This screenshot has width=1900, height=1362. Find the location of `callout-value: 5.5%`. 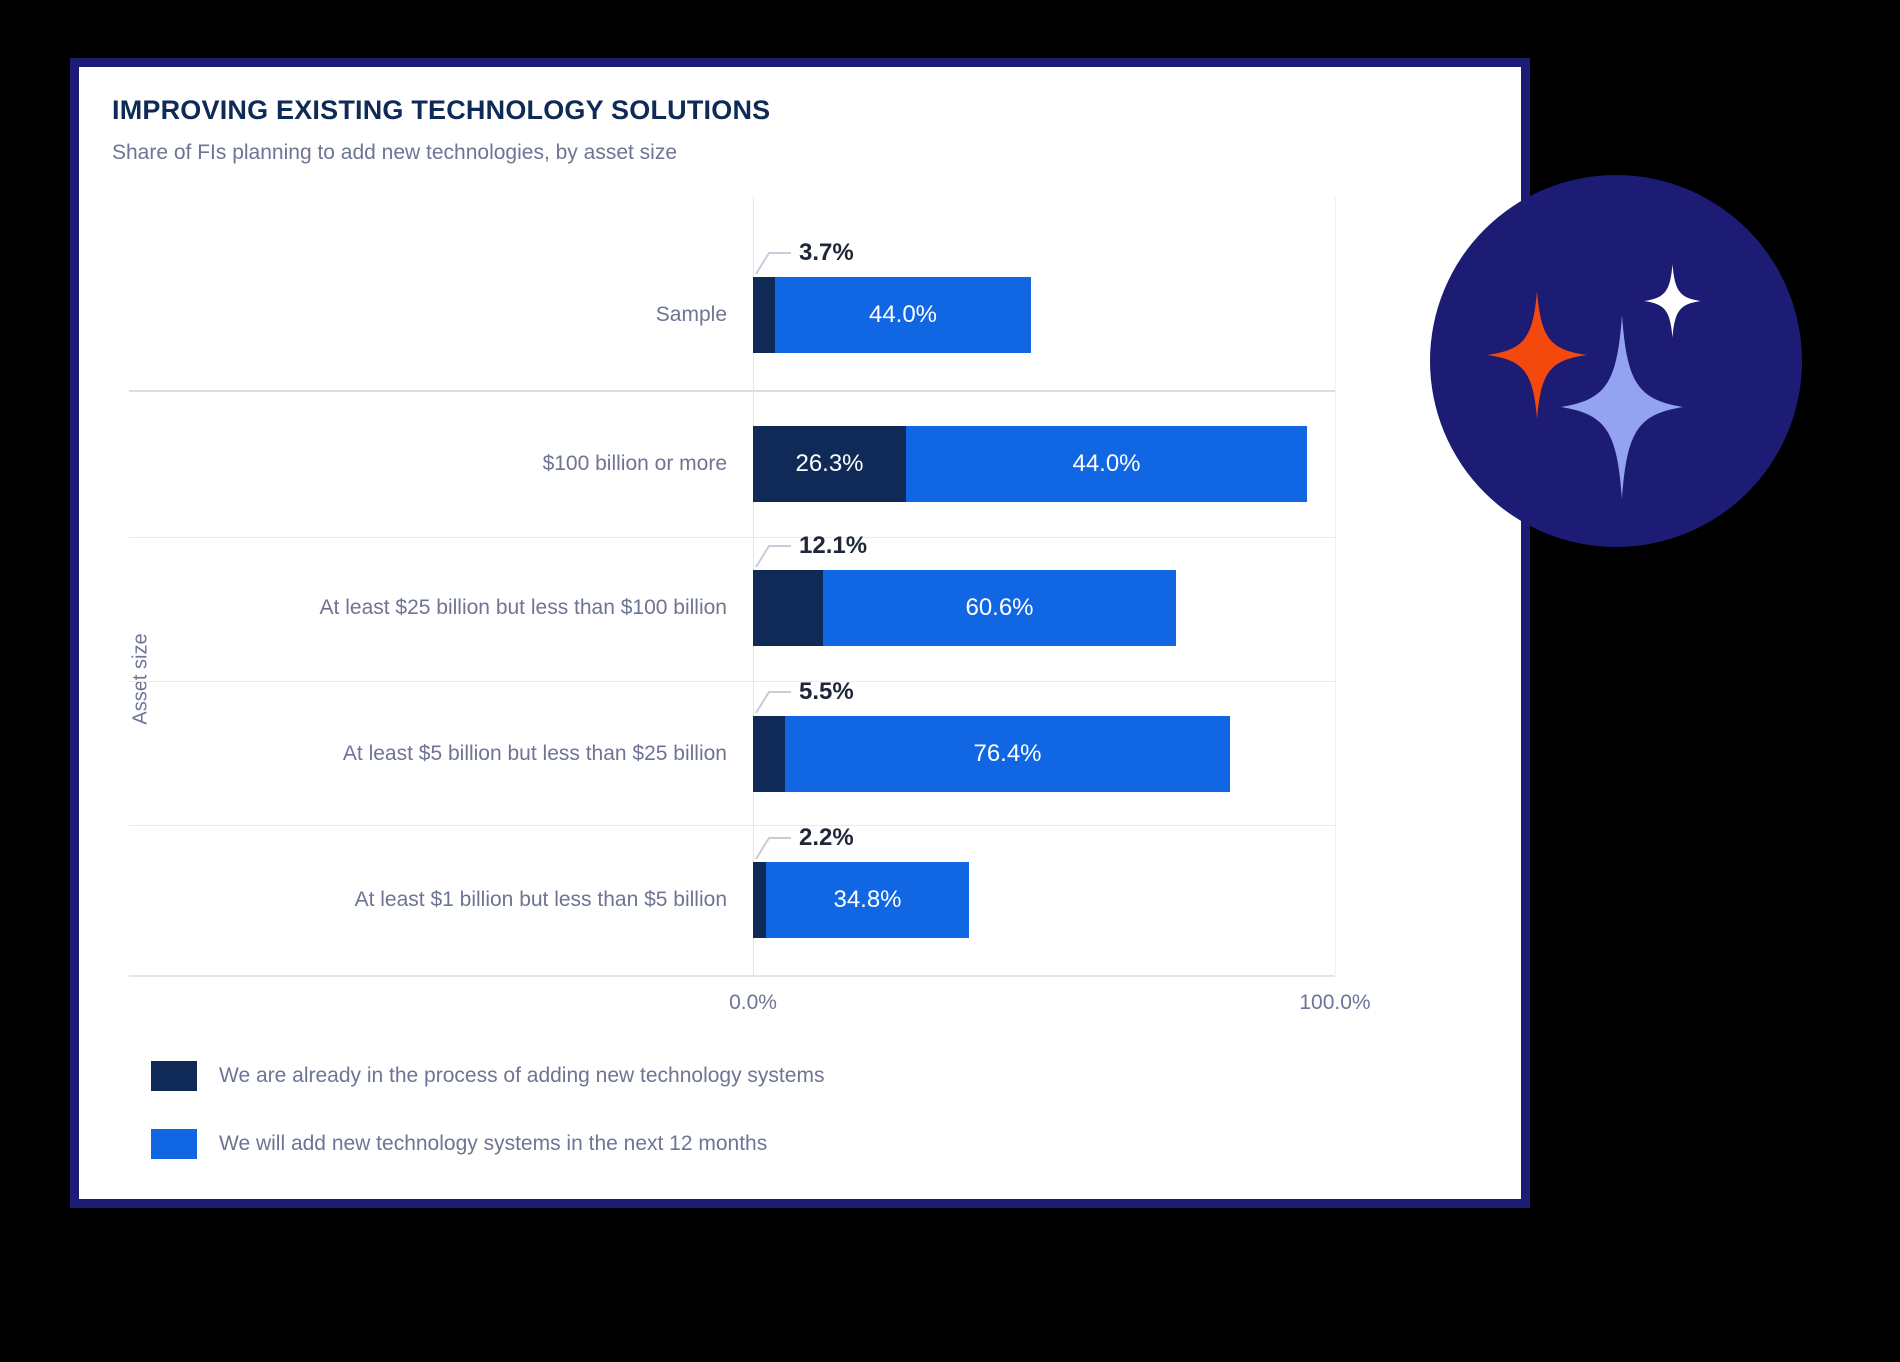

callout-value: 5.5% is located at coordinates (826, 691).